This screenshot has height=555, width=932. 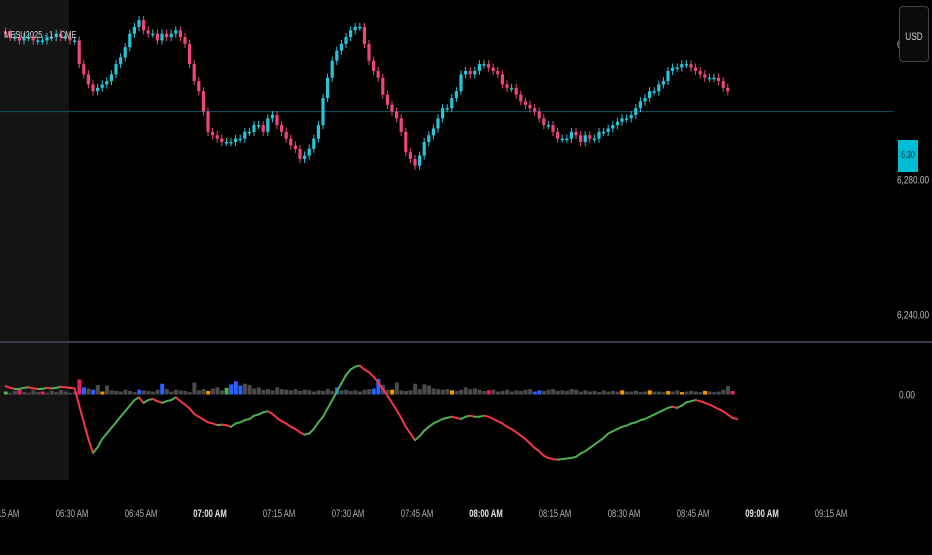 What do you see at coordinates (348, 514) in the screenshot?
I see `time-axis-tick: 07:30 AM` at bounding box center [348, 514].